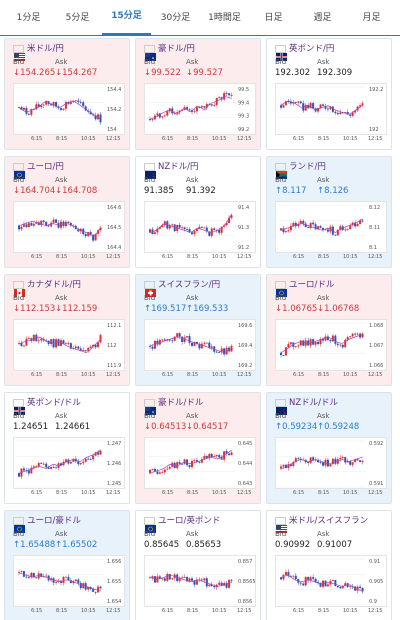 The image size is (400, 620). Describe the element at coordinates (69, 581) in the screenshot. I see `candlestick-chart: 1.656 1.655 1.654` at that location.